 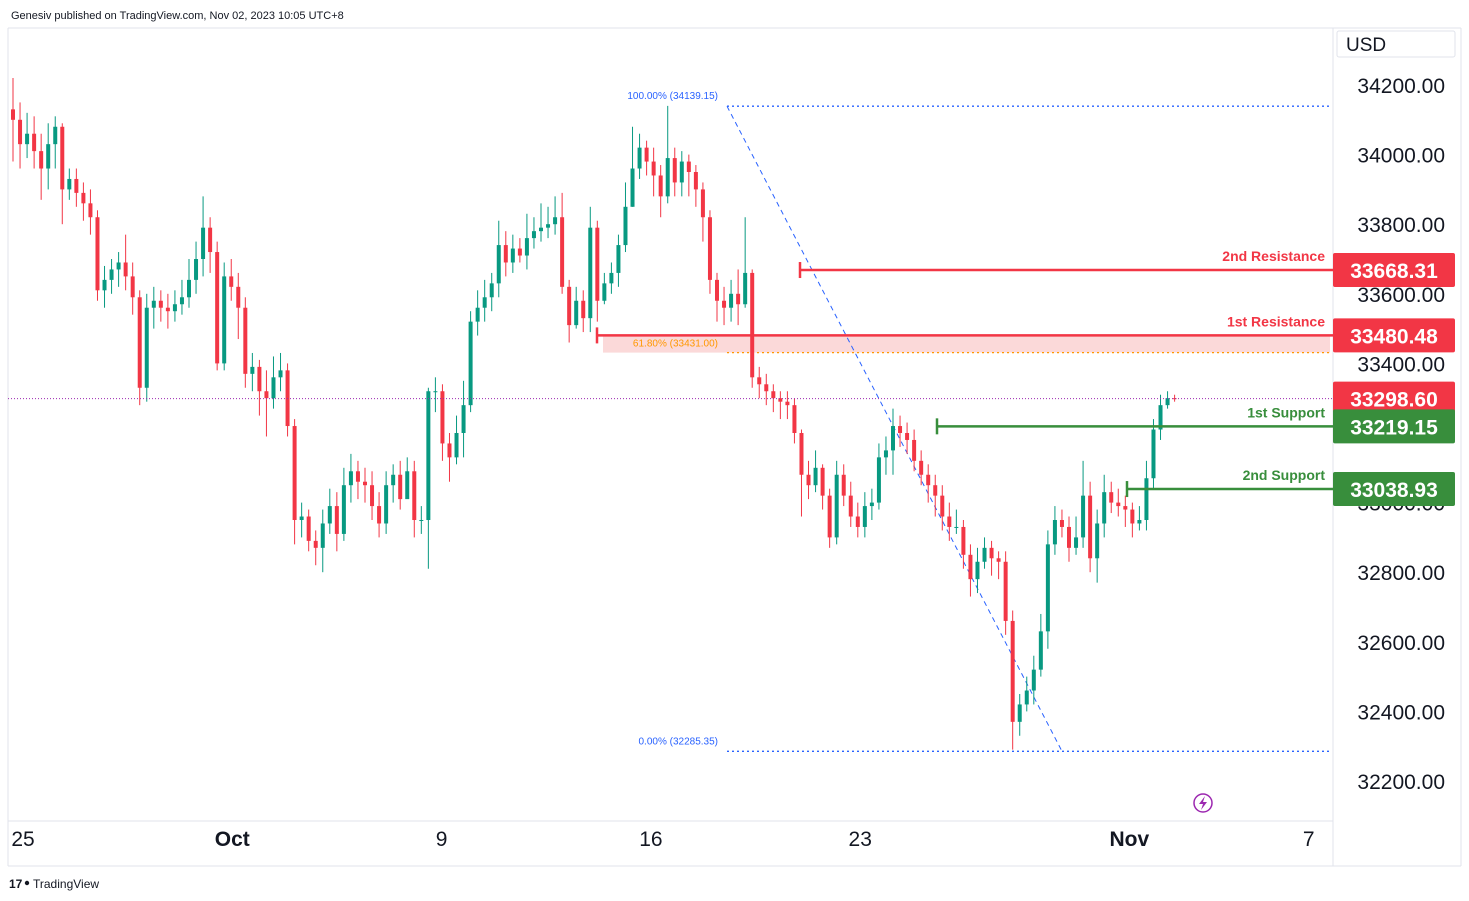 I want to click on time-tick-label: Oct, so click(x=232, y=839).